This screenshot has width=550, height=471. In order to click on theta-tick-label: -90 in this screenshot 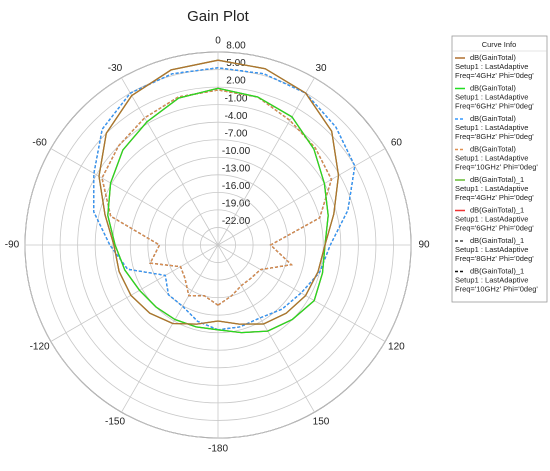, I will do `click(12, 245)`.